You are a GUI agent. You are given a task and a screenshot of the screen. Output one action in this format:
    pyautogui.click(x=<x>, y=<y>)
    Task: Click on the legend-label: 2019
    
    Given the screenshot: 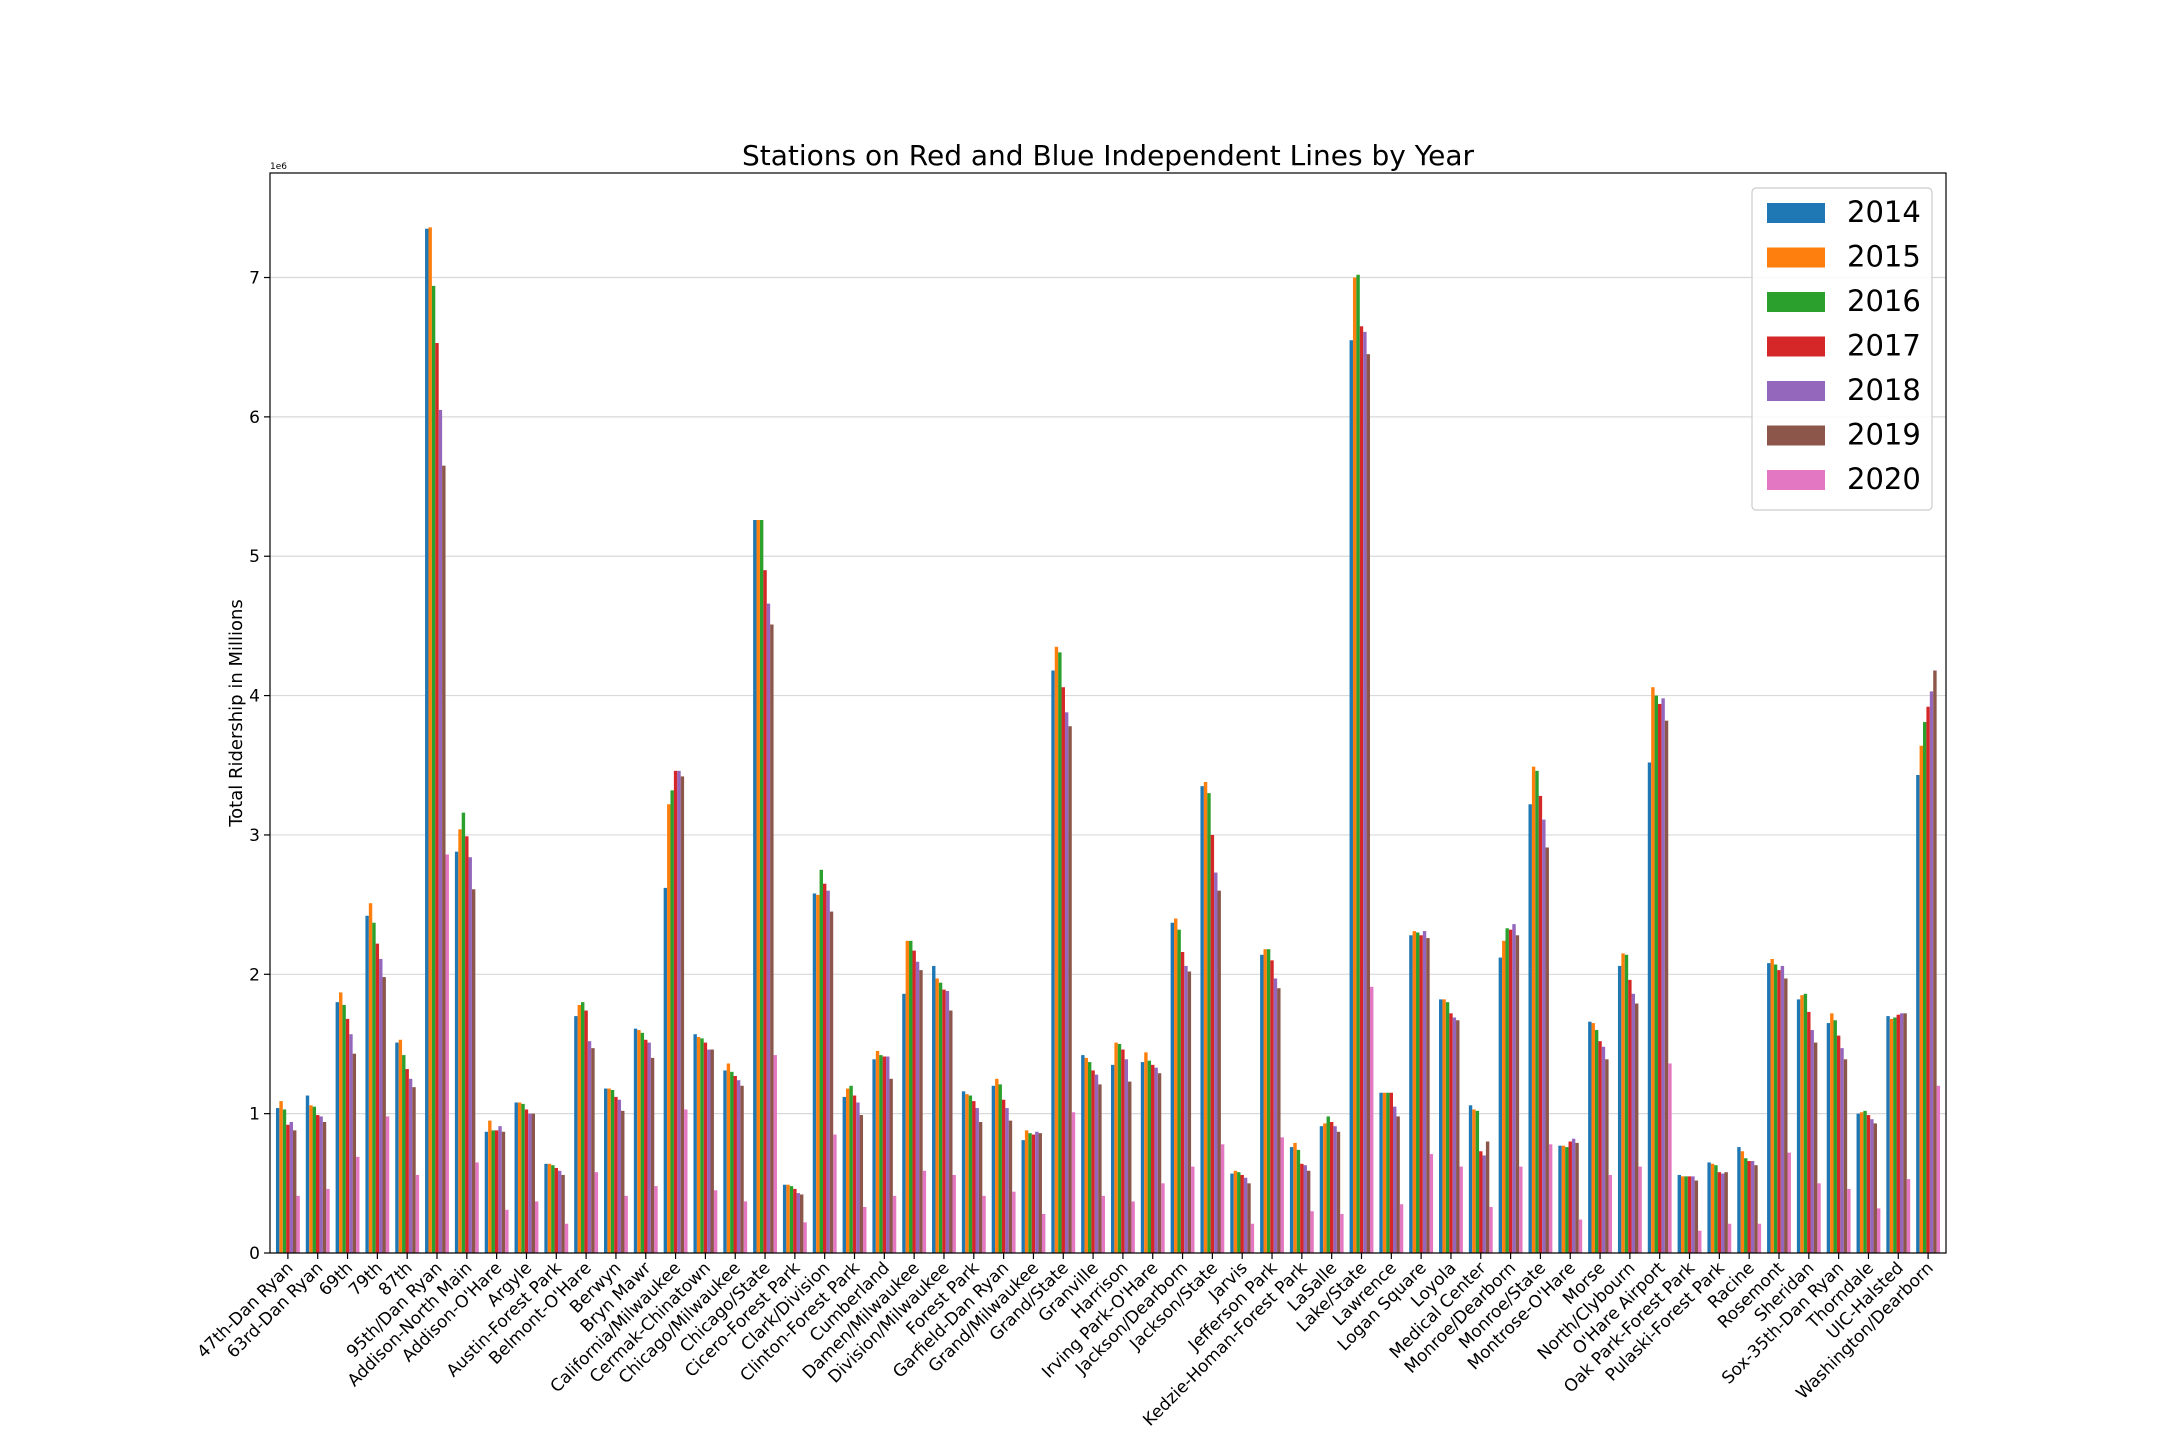 What is the action you would take?
    pyautogui.click(x=1884, y=435)
    